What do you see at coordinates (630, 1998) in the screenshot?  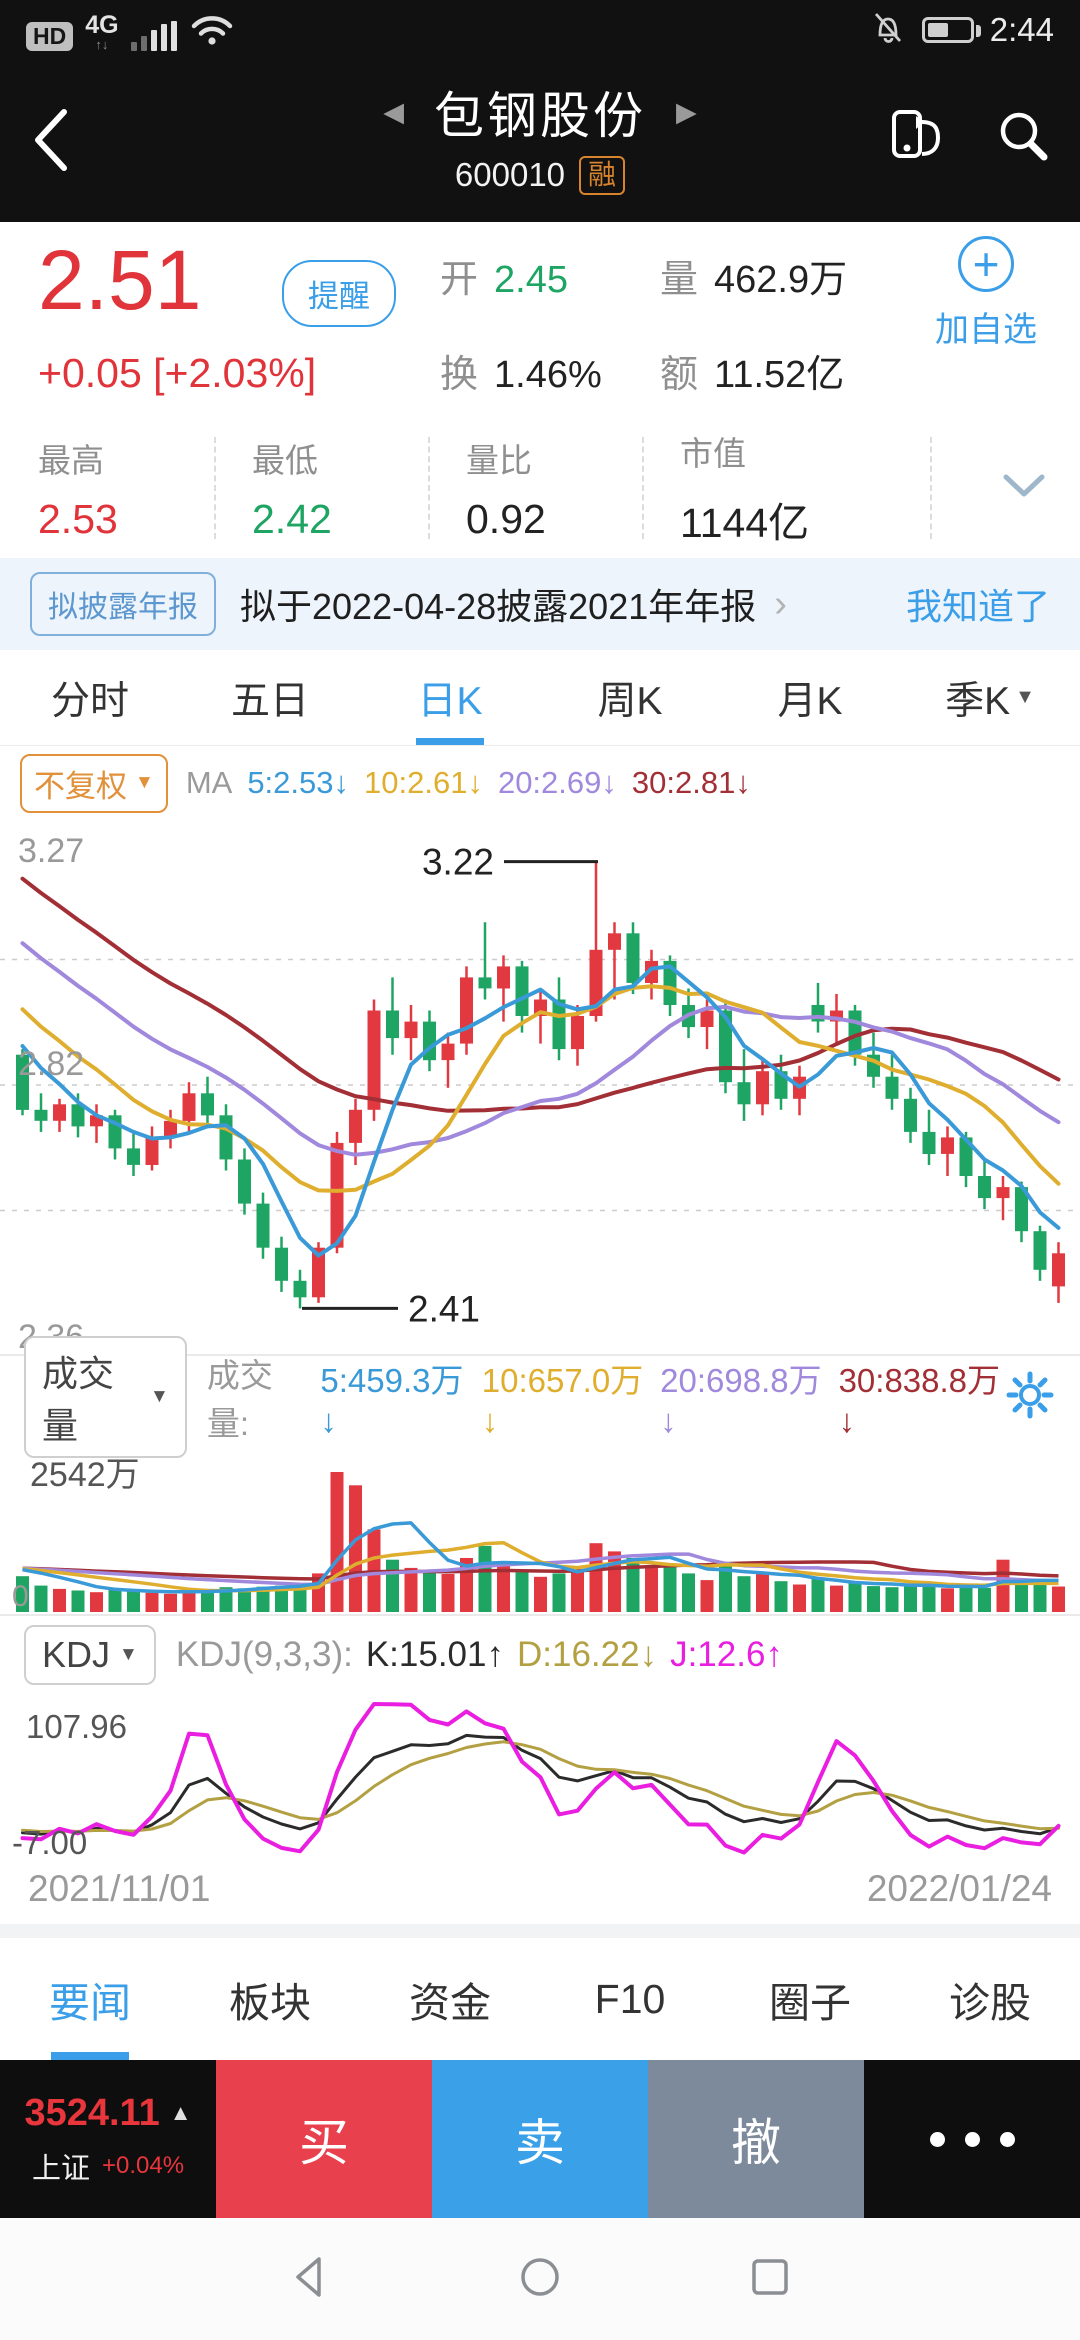 I see `tab-f10: F10` at bounding box center [630, 1998].